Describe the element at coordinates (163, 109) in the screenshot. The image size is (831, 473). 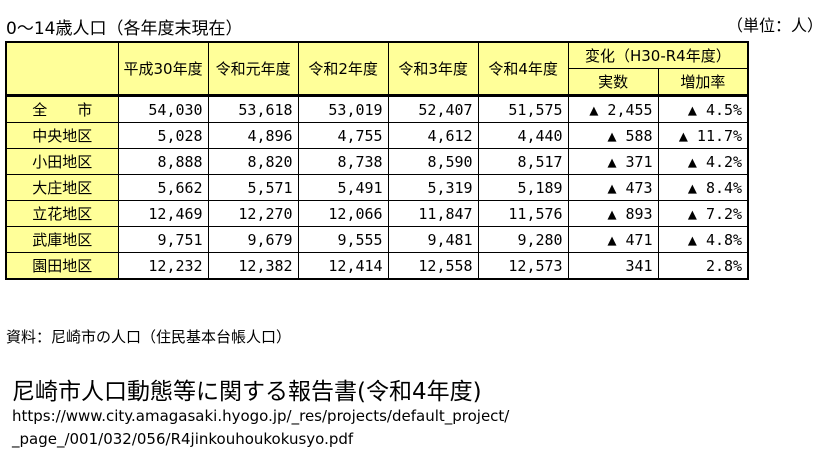
I see `table-cell: 54,030` at that location.